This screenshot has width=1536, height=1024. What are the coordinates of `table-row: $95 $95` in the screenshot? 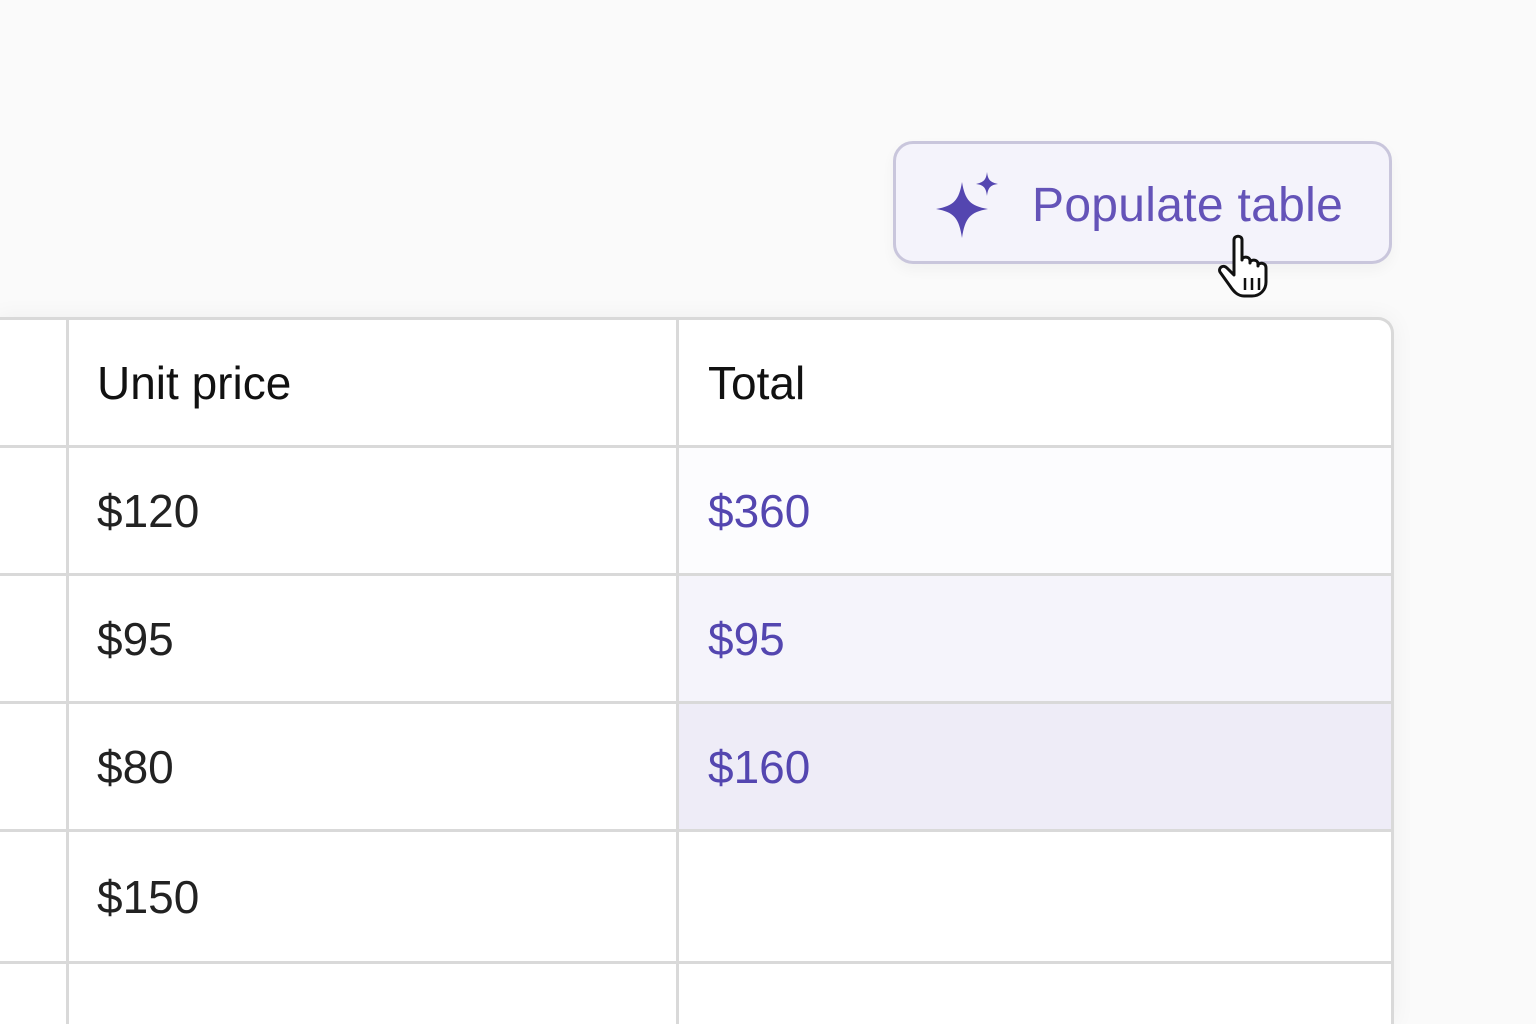 It's located at (695, 640).